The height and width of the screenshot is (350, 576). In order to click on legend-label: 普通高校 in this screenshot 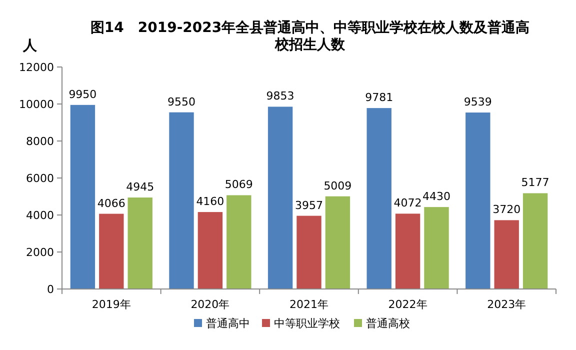, I will do `click(388, 323)`.